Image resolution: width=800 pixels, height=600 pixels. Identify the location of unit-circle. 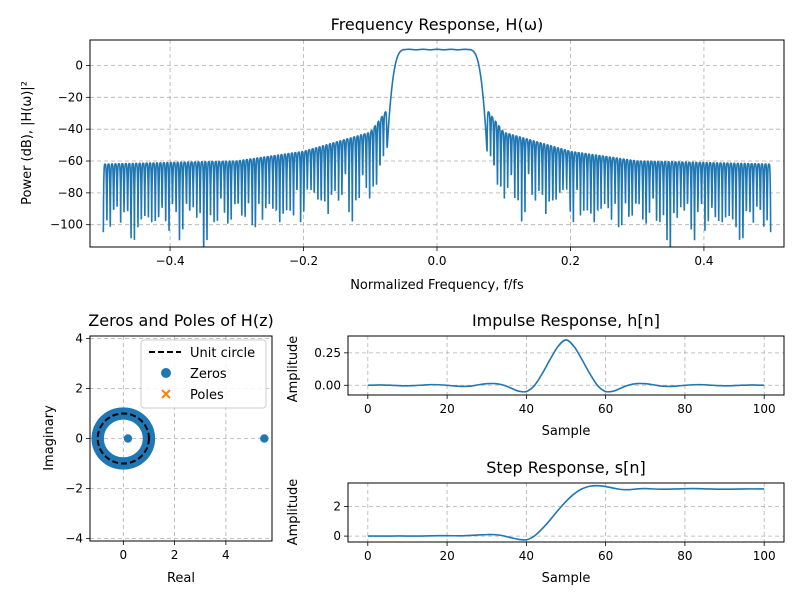
(123, 438).